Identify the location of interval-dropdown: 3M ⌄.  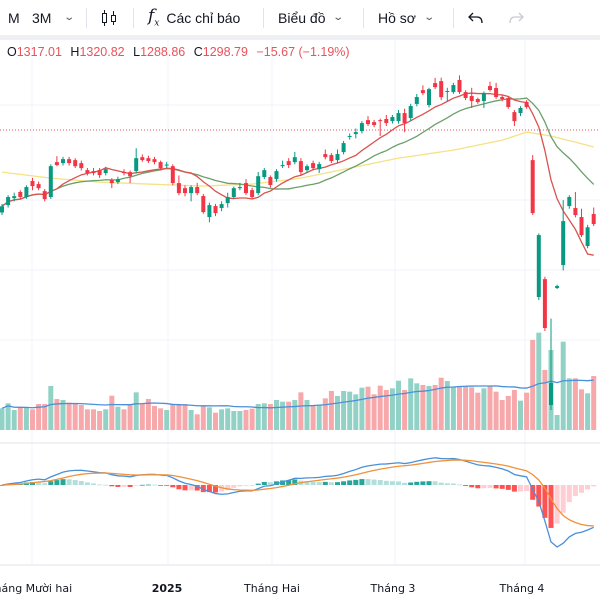
(54, 17).